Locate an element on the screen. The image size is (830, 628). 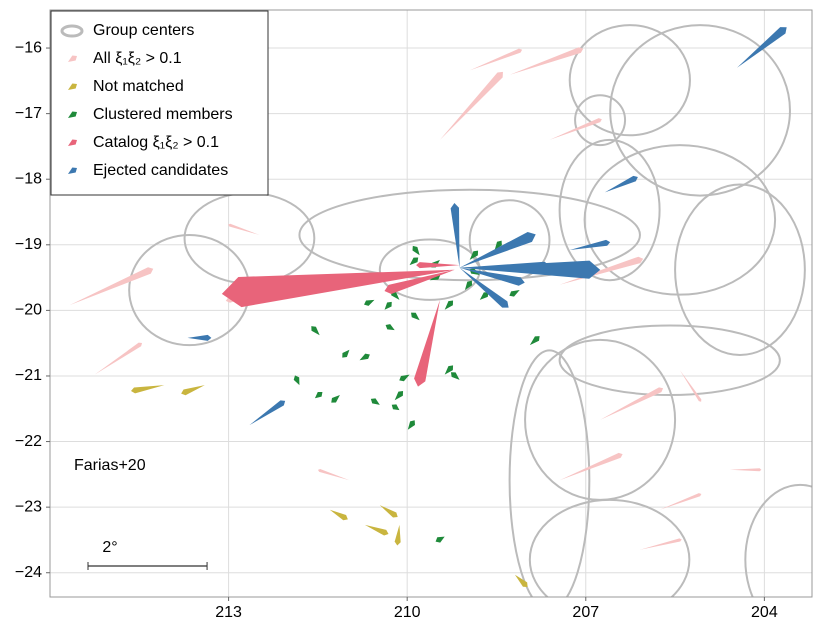
y-tick-label: −17 is located at coordinates (28, 113).